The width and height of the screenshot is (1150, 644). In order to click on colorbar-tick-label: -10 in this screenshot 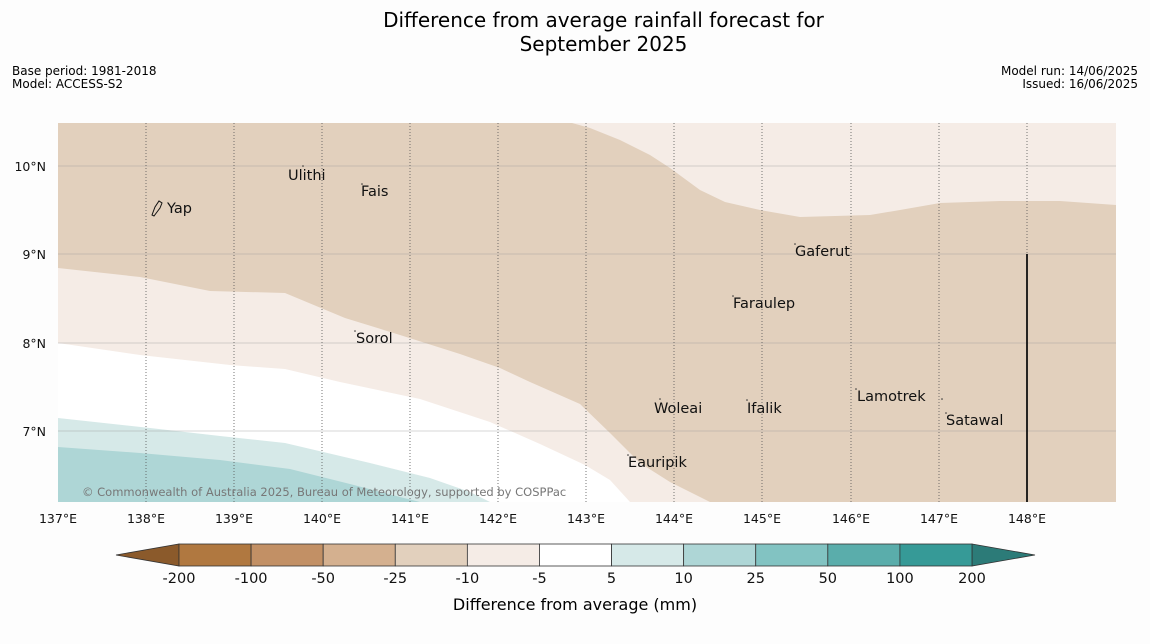, I will do `click(468, 579)`.